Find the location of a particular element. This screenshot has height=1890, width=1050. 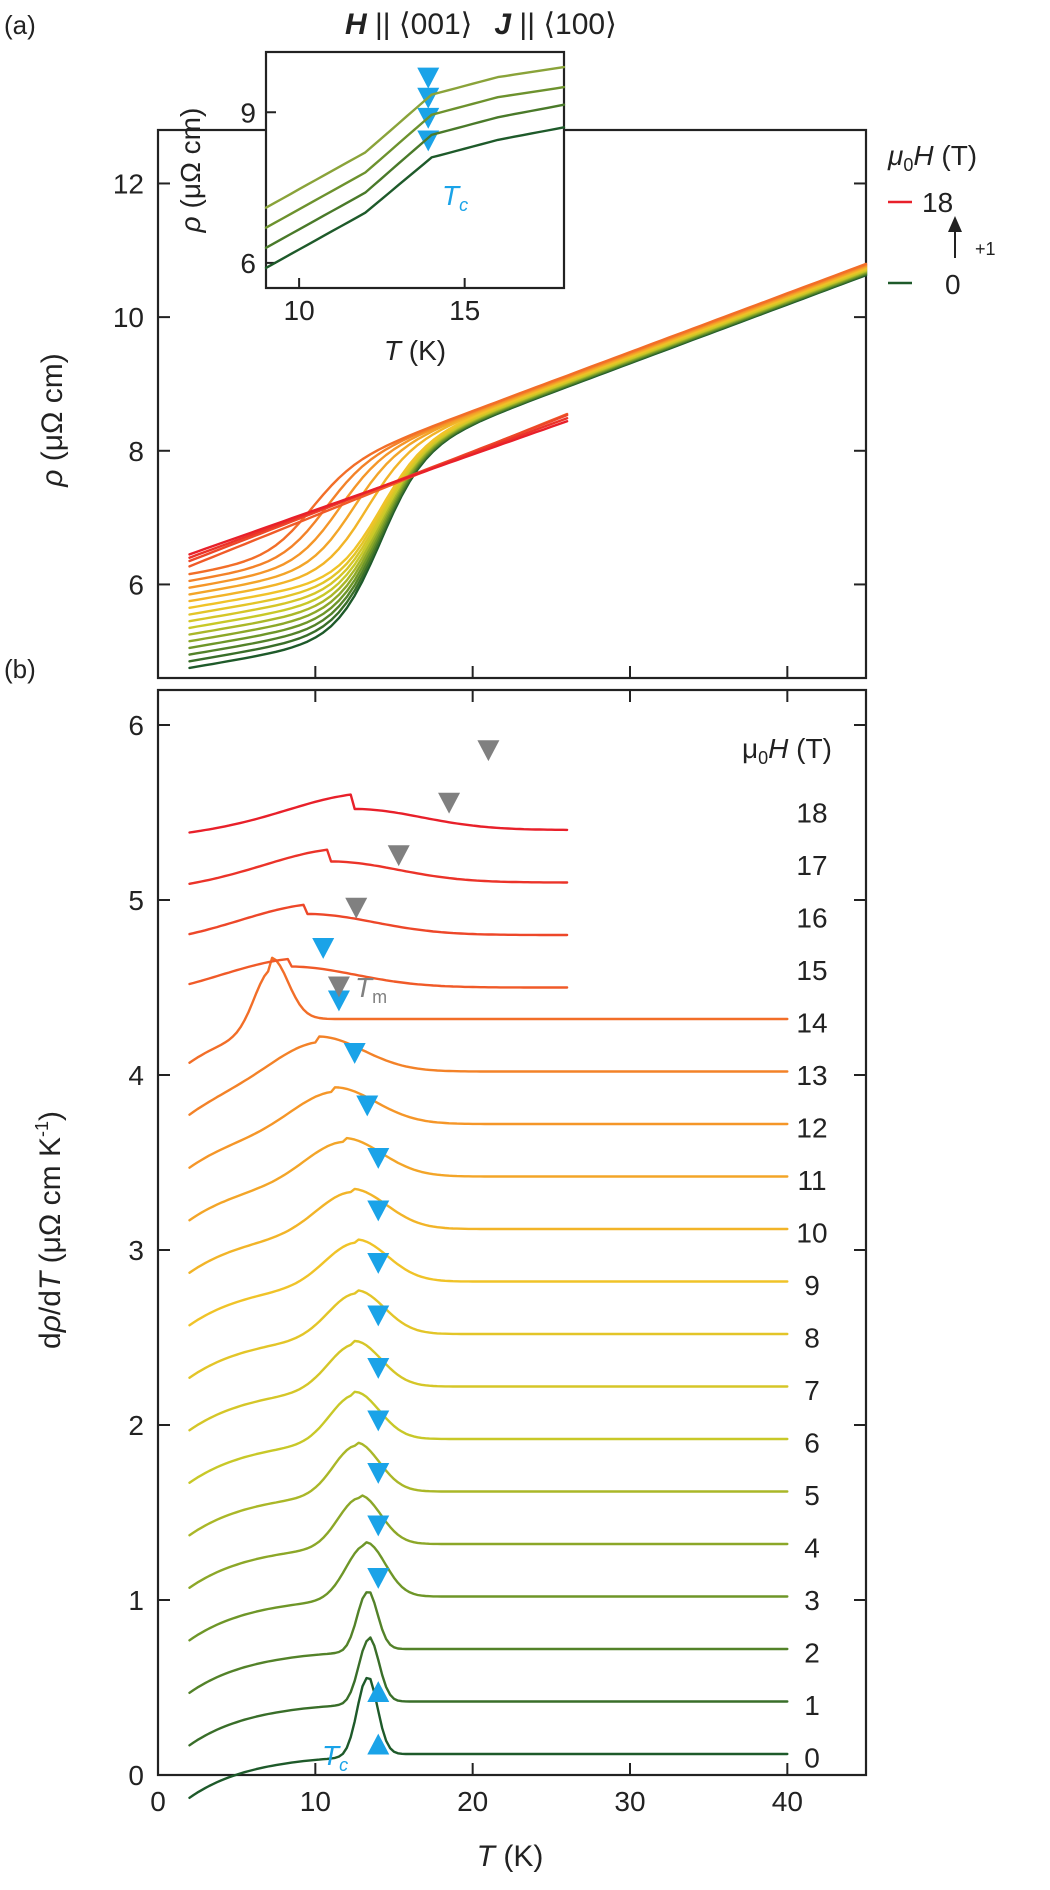

panel-b-field-label: 13 is located at coordinates (811, 1075).